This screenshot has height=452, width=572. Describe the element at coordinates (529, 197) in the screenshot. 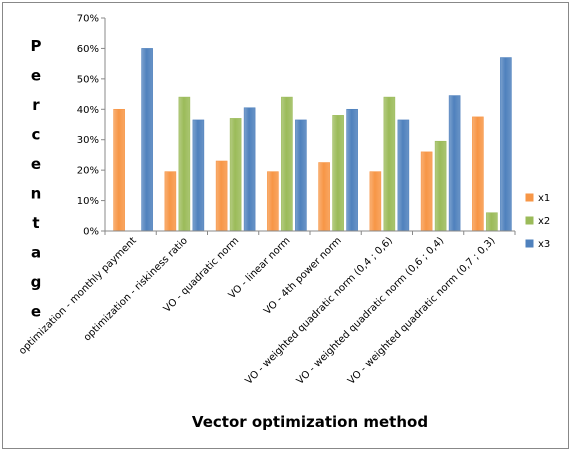

I see `legend-swatch-x1` at that location.